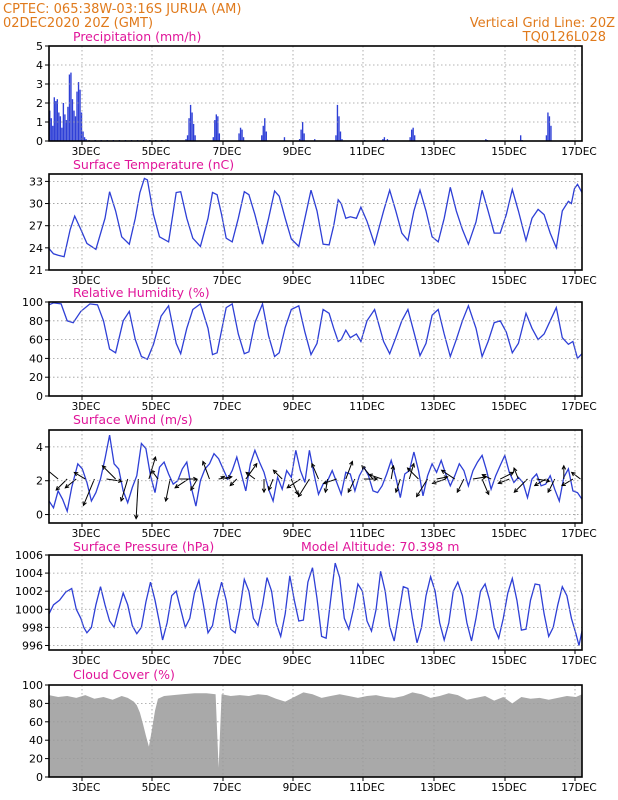 The image size is (618, 800). Describe the element at coordinates (32, 302) in the screenshot. I see `y-tick-label: 100` at that location.